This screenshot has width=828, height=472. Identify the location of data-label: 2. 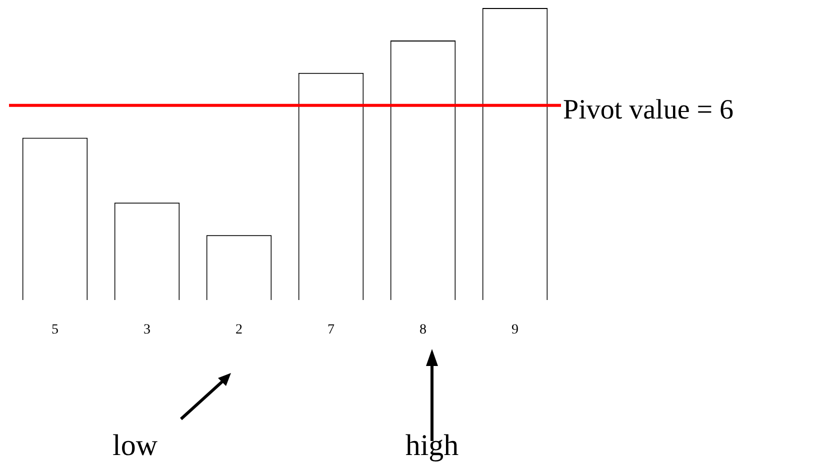
(239, 330).